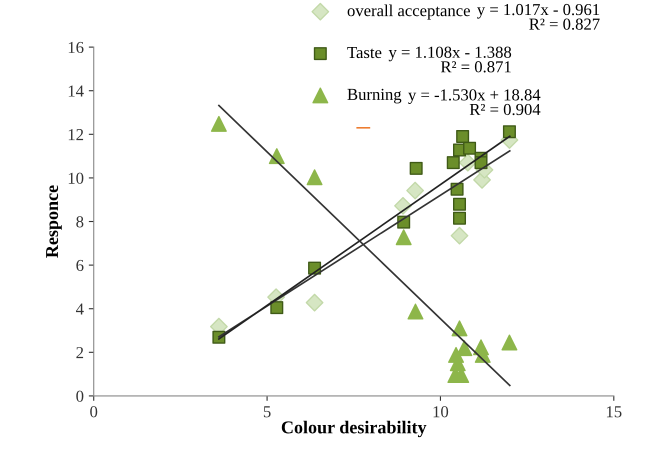 The image size is (660, 453). I want to click on y-tick-label: 2, so click(80, 352).